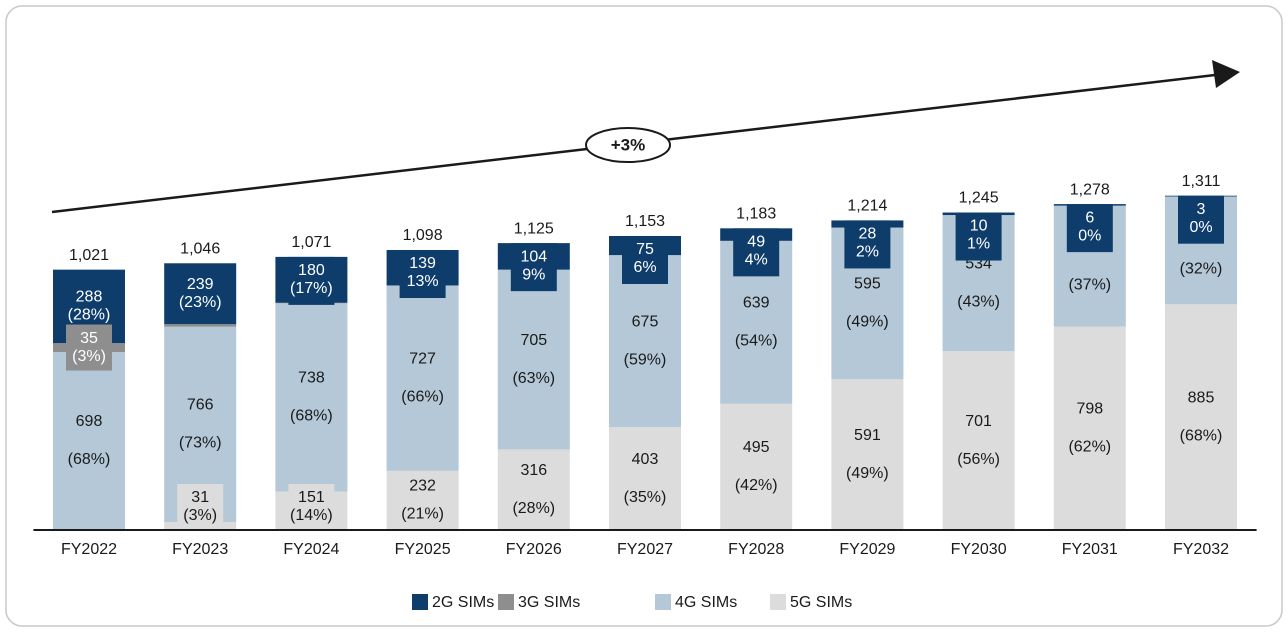  Describe the element at coordinates (867, 435) in the screenshot. I see `value-label: 591` at that location.